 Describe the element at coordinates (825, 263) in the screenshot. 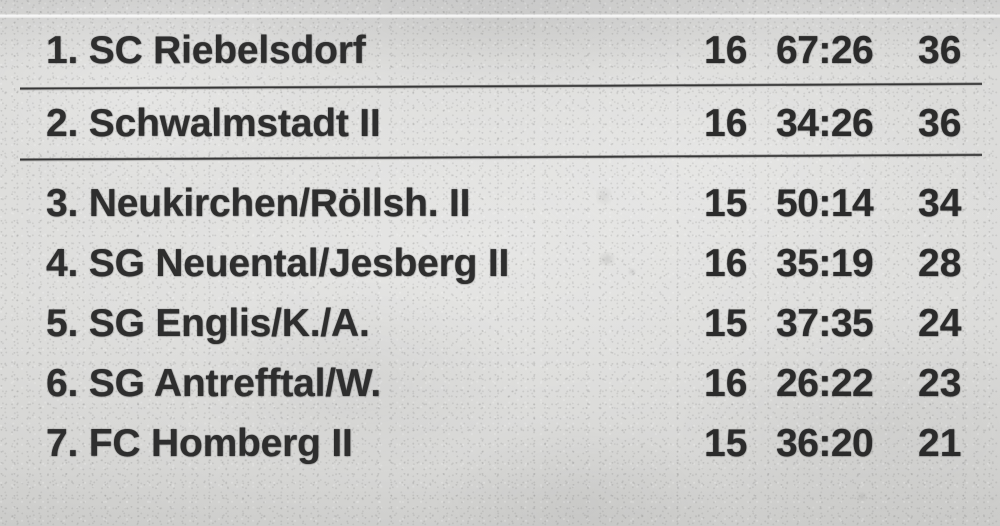

I see `goal-ratio: 35:19` at that location.